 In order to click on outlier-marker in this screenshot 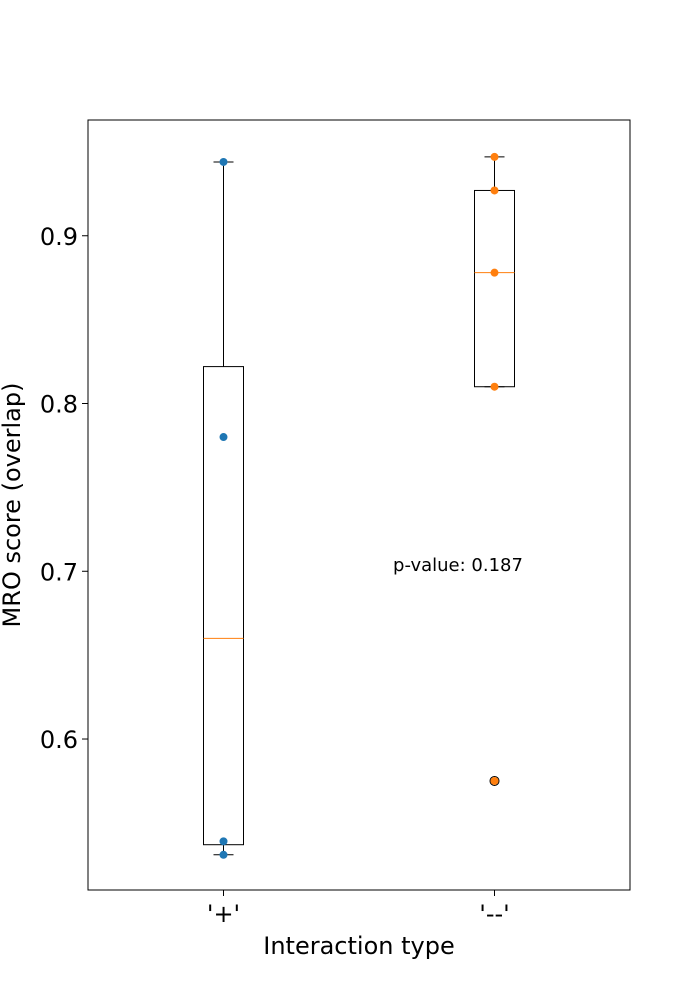, I will do `click(494, 780)`.